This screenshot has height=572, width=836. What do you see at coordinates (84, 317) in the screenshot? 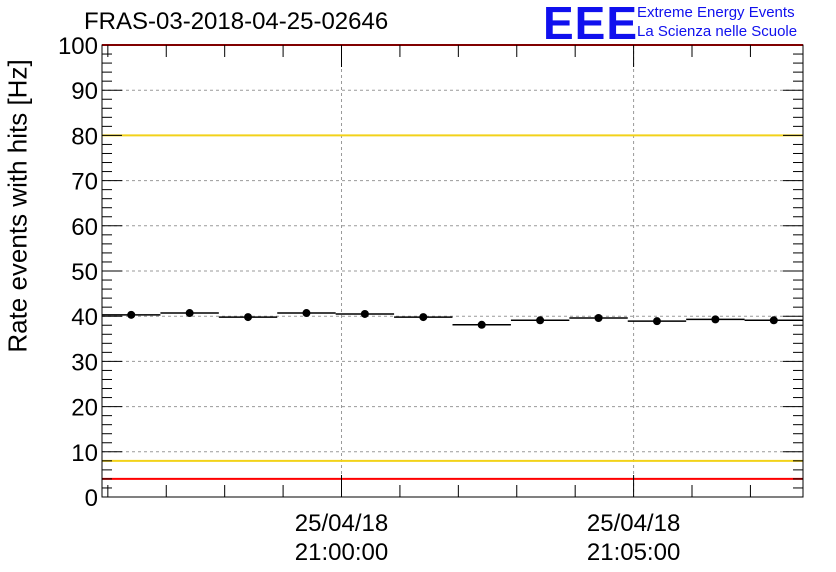
I see `y-tick-label: 40` at bounding box center [84, 317].